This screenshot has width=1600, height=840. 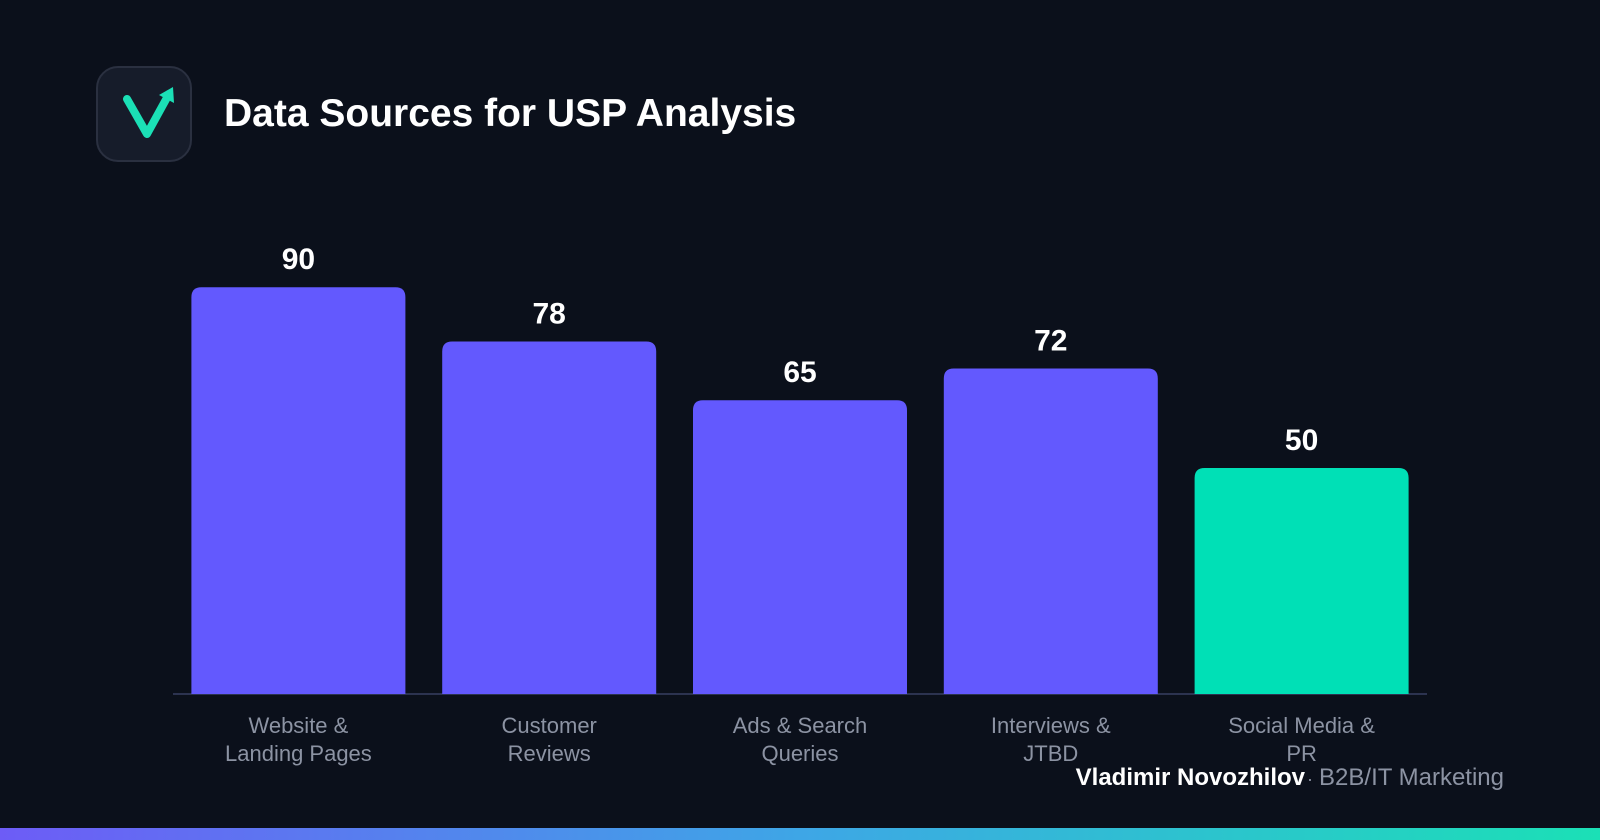 What do you see at coordinates (1301, 440) in the screenshot?
I see `value-label-5: 50` at bounding box center [1301, 440].